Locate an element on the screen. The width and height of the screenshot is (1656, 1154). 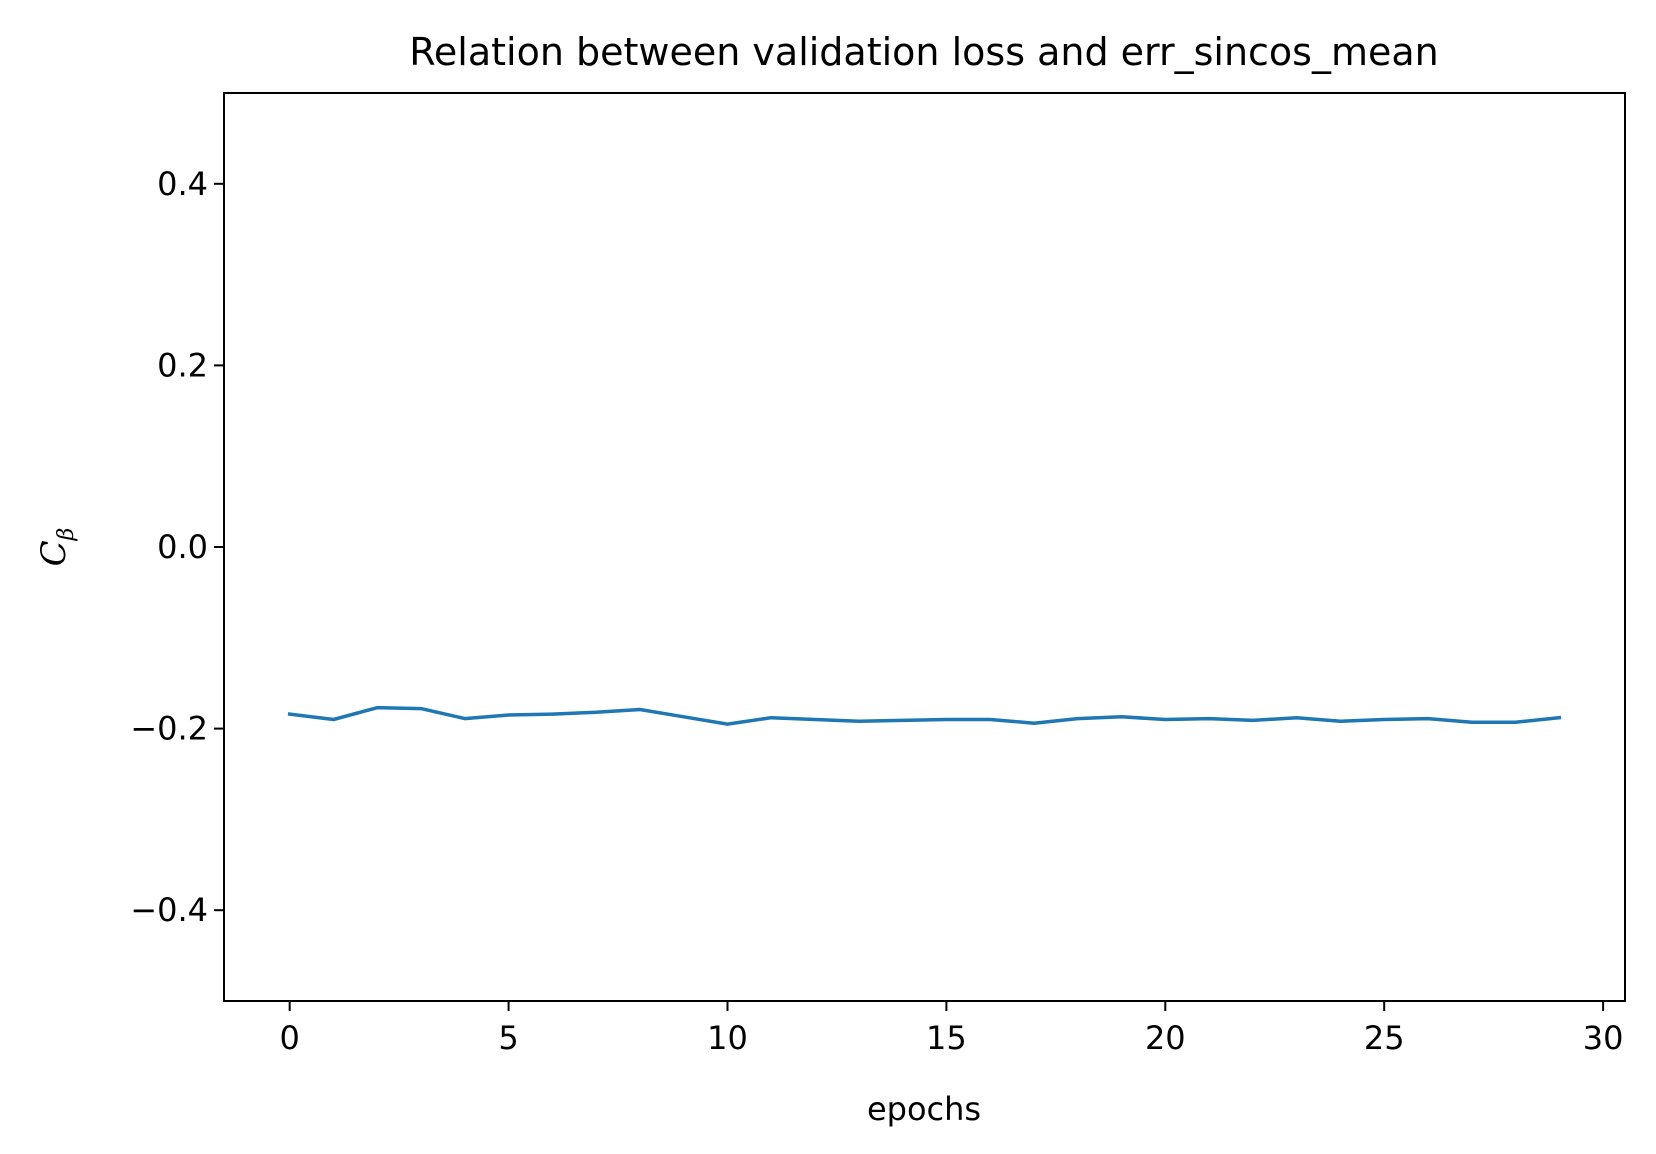
x-tick-label: 20 is located at coordinates (1165, 1038).